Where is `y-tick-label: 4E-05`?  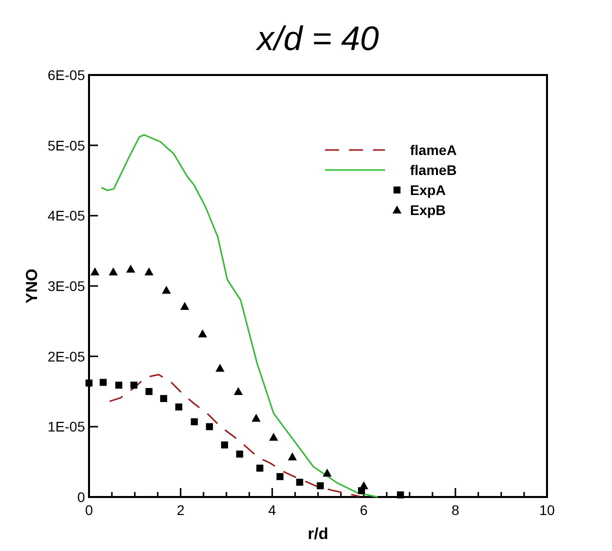 y-tick-label: 4E-05 is located at coordinates (67, 216).